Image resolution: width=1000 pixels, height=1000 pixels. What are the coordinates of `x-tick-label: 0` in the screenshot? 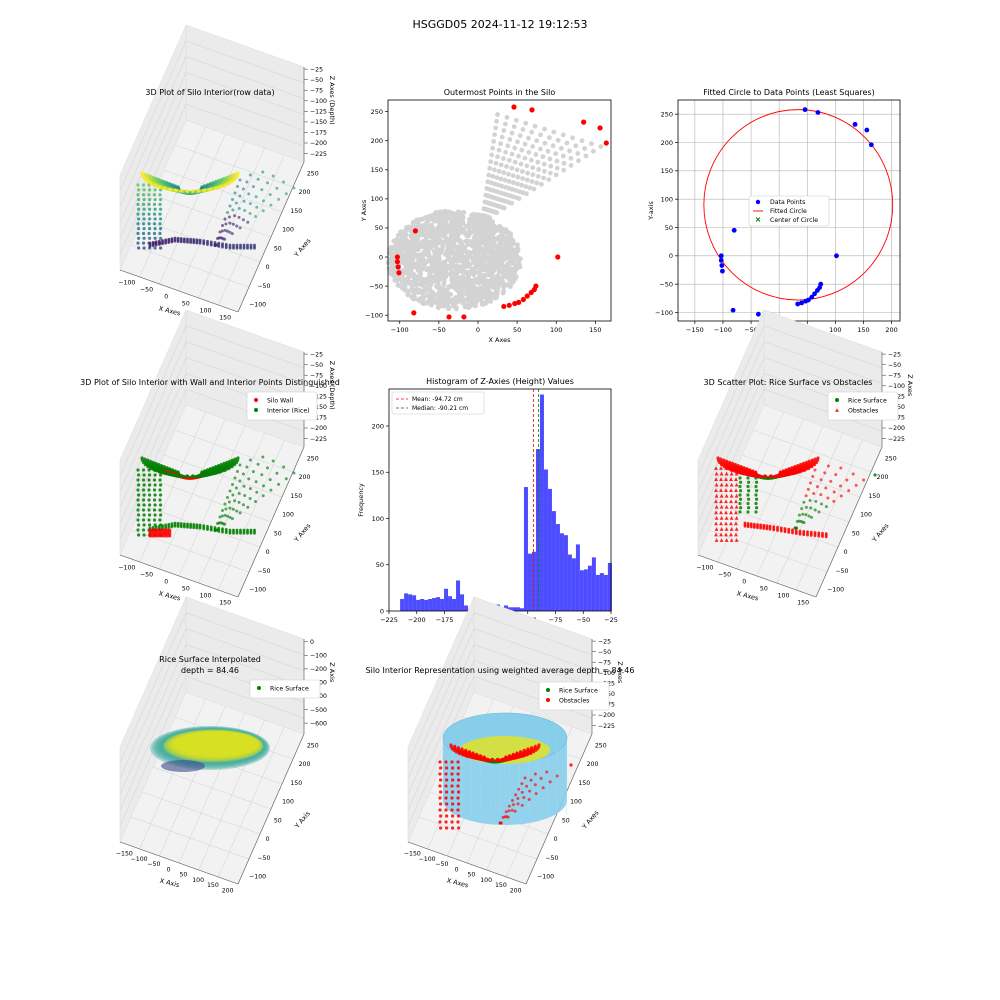 It's located at (478, 330).